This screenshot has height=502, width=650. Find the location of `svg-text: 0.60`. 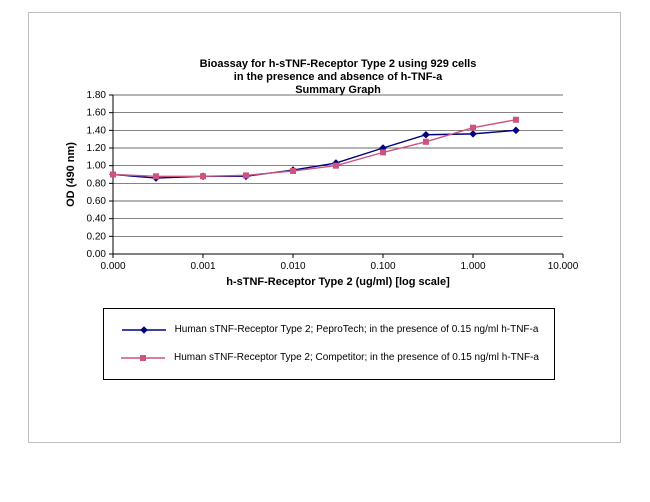

svg-text: 0.60 is located at coordinates (97, 201).